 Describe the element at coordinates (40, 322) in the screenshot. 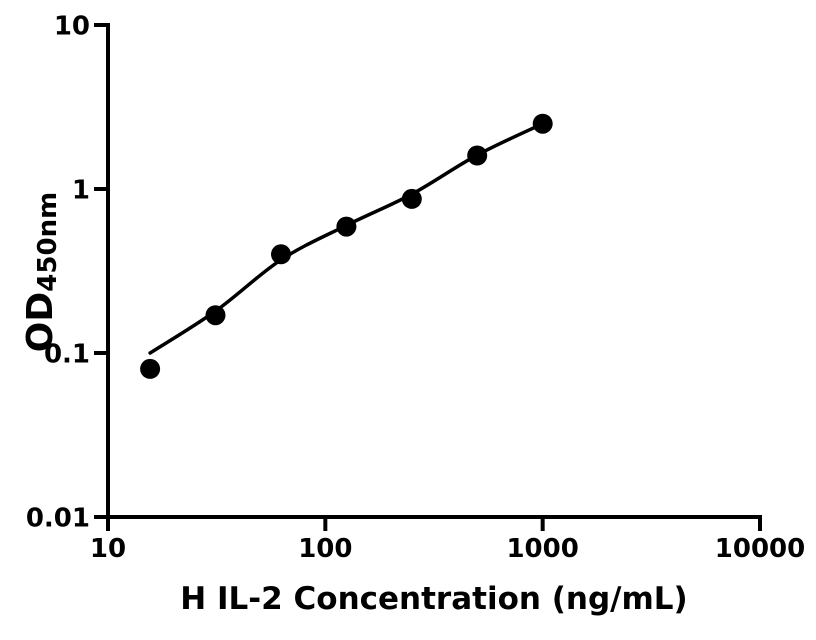

I see `y-axis-title-main: OD` at that location.